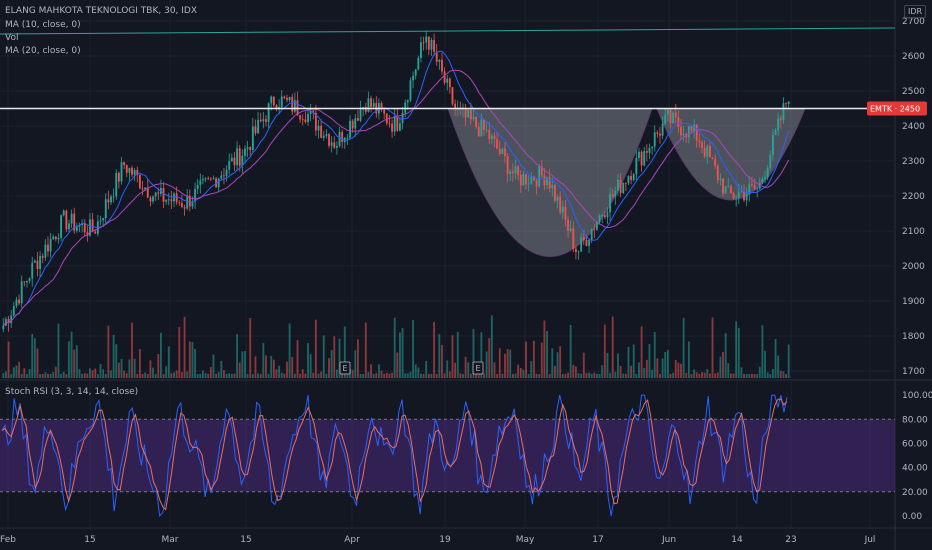 The image size is (932, 550). What do you see at coordinates (12, 38) in the screenshot?
I see `vol-legend: Vol` at bounding box center [12, 38].